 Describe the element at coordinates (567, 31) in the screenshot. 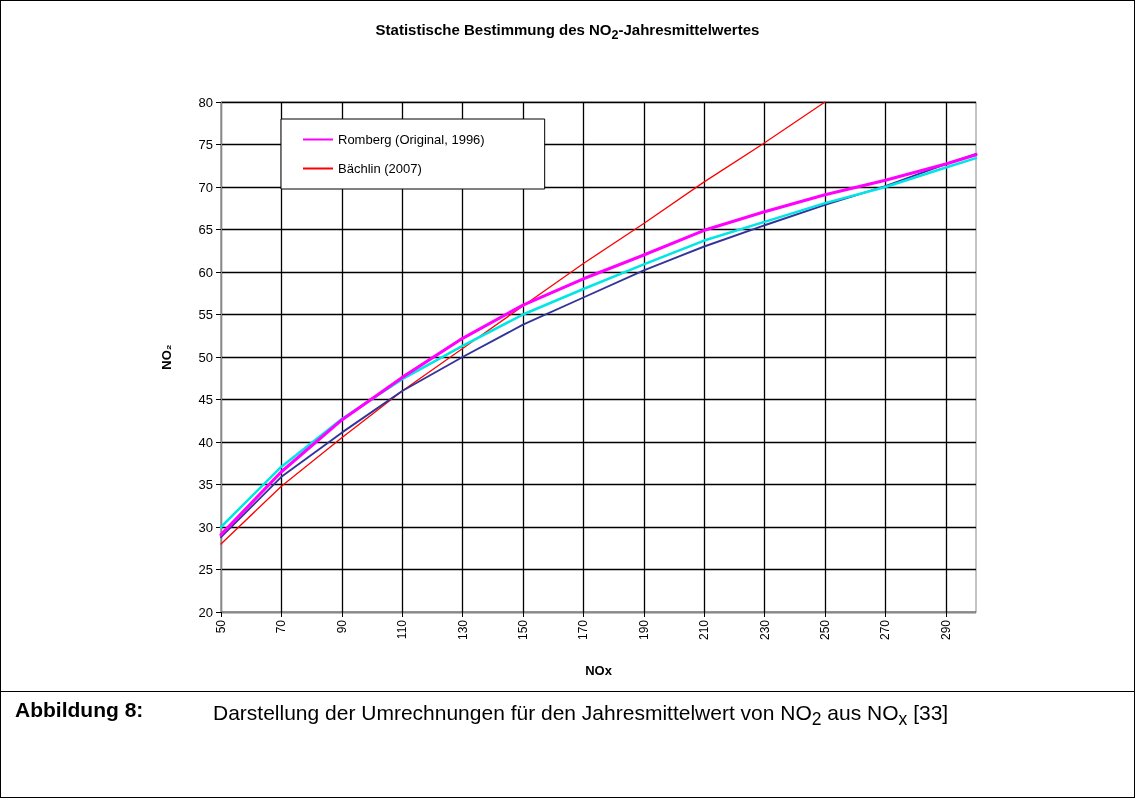

I see `chart-title: Statistische Bestimmung des NO$_{2}$-Jahresmittelwertes` at that location.